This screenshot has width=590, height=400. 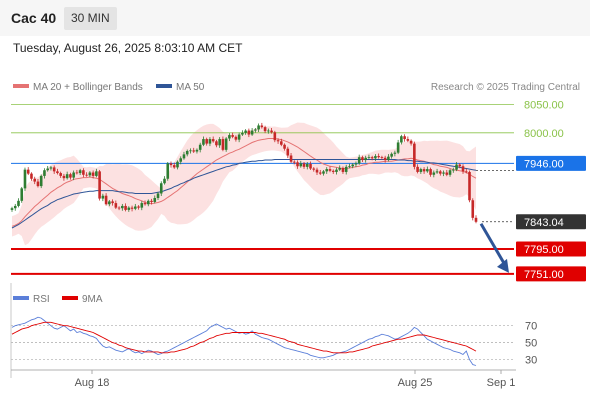 I want to click on level-label-text: 7946.00, so click(x=544, y=164).